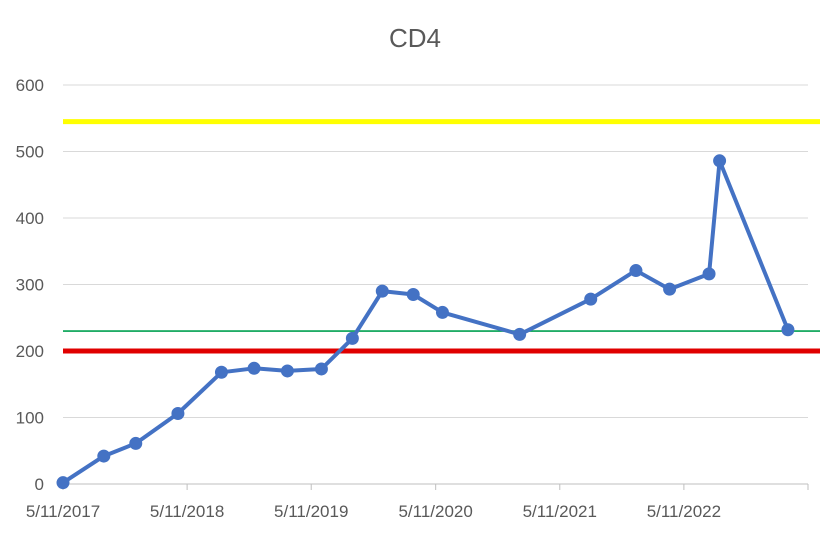 The width and height of the screenshot is (830, 537). I want to click on x-tick-label: 5/11/2018, so click(187, 511).